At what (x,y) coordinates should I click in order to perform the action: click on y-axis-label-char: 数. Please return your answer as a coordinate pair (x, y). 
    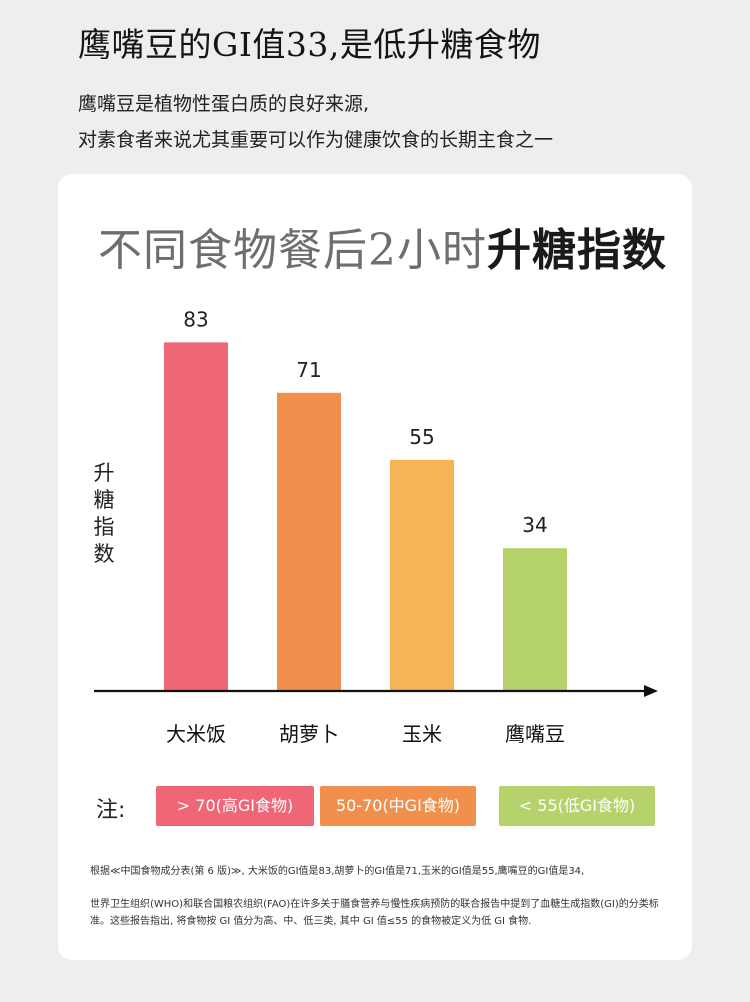
    Looking at the image, I should click on (104, 554).